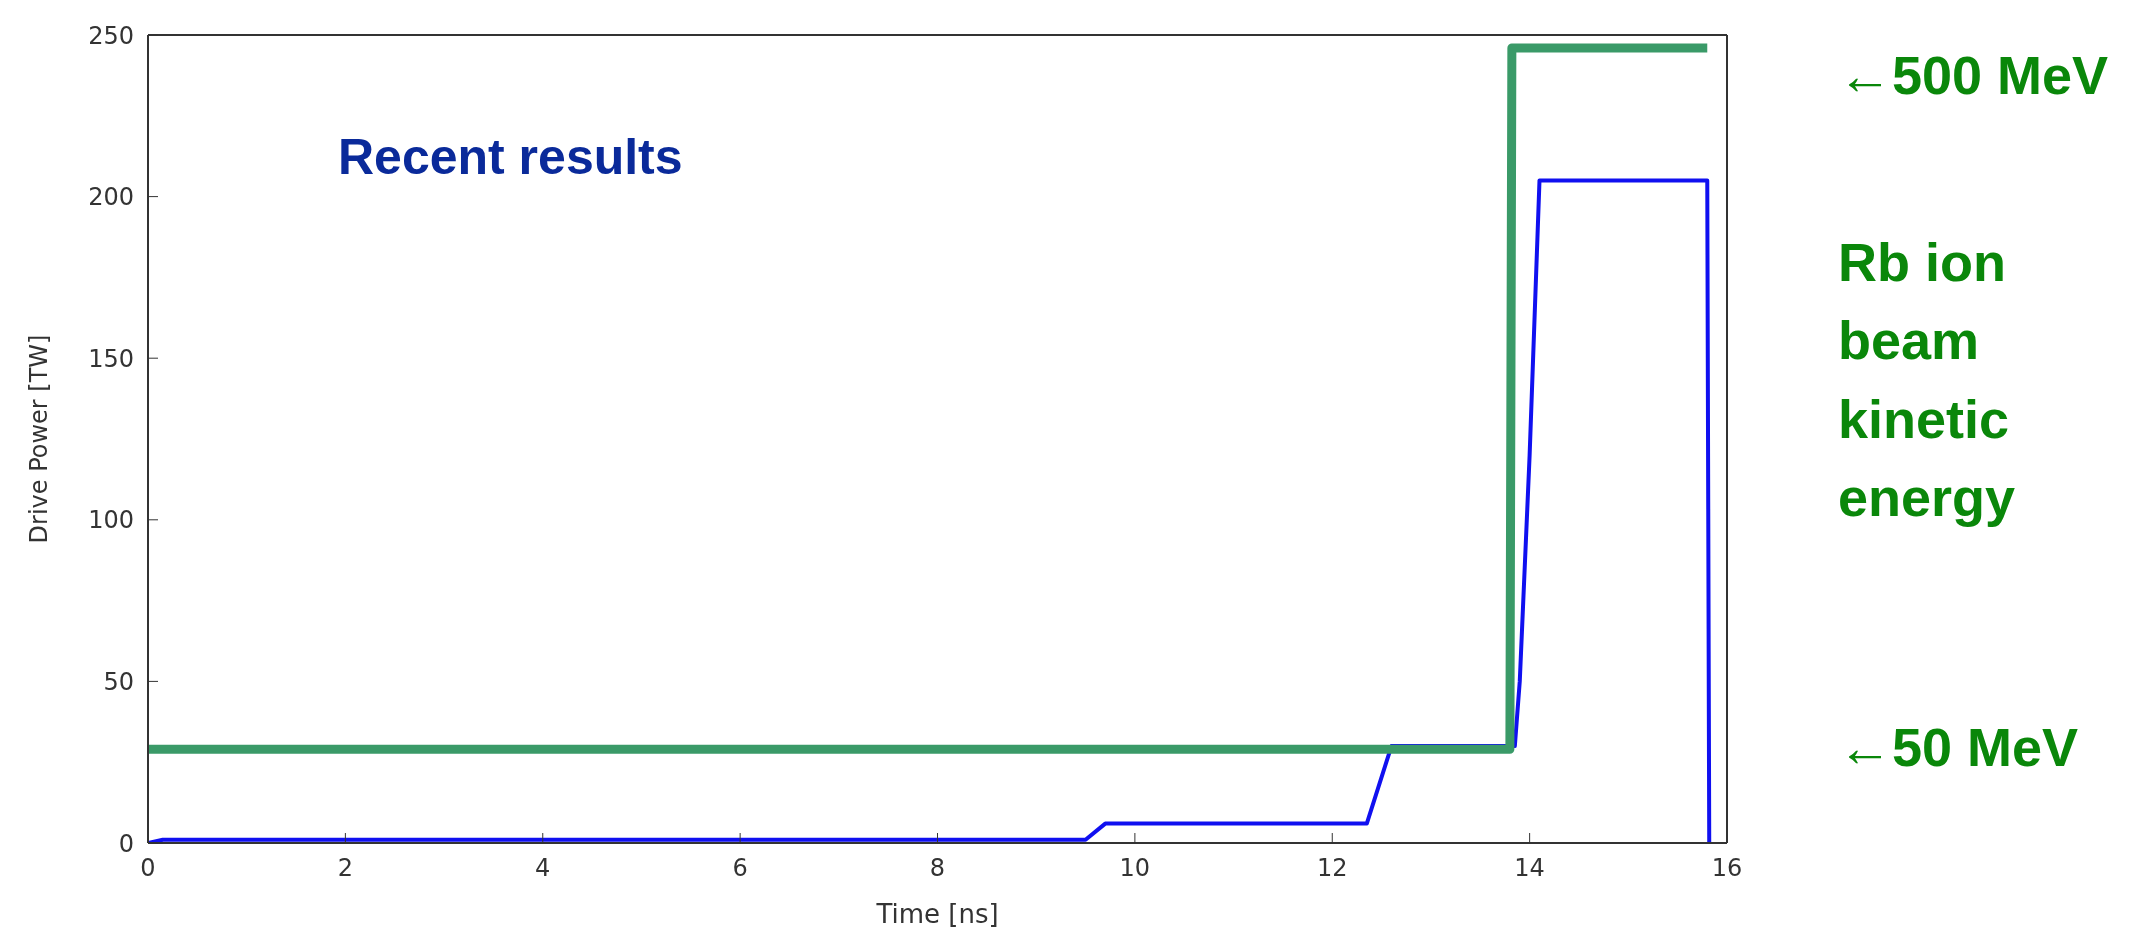  Describe the element at coordinates (1135, 868) in the screenshot. I see `x-tick-label: 10` at that location.